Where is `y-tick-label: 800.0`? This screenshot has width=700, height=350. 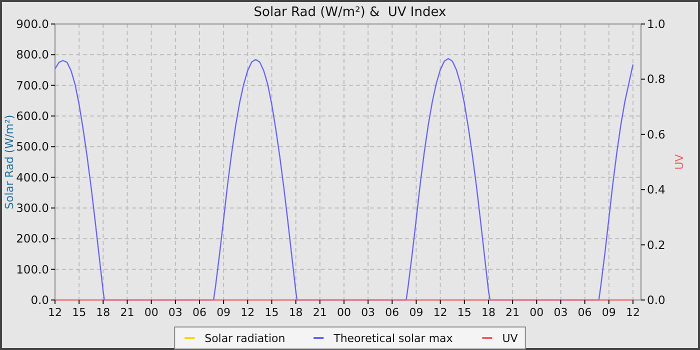 y-tick-label: 800.0 is located at coordinates (32, 55).